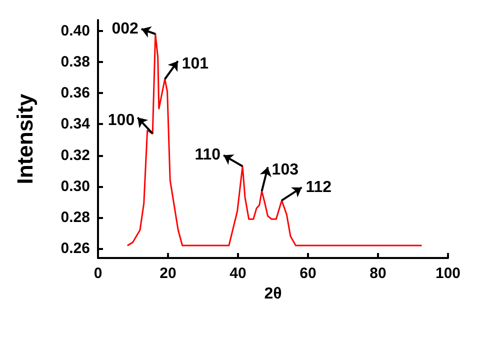 The image size is (500, 338). What do you see at coordinates (125, 29) in the screenshot?
I see `annotation: 002` at bounding box center [125, 29].